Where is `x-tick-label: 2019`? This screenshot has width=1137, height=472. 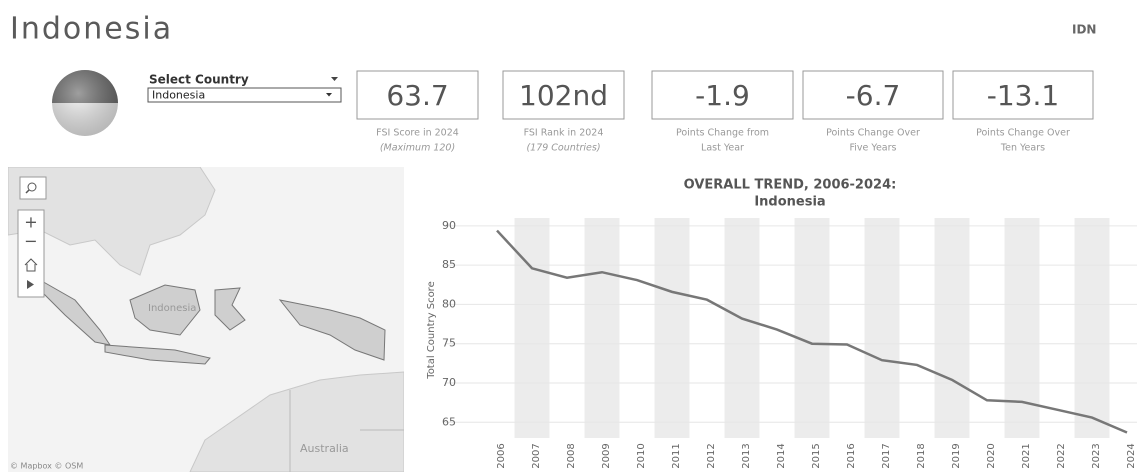
x-tick-label: 2019 is located at coordinates (956, 455).